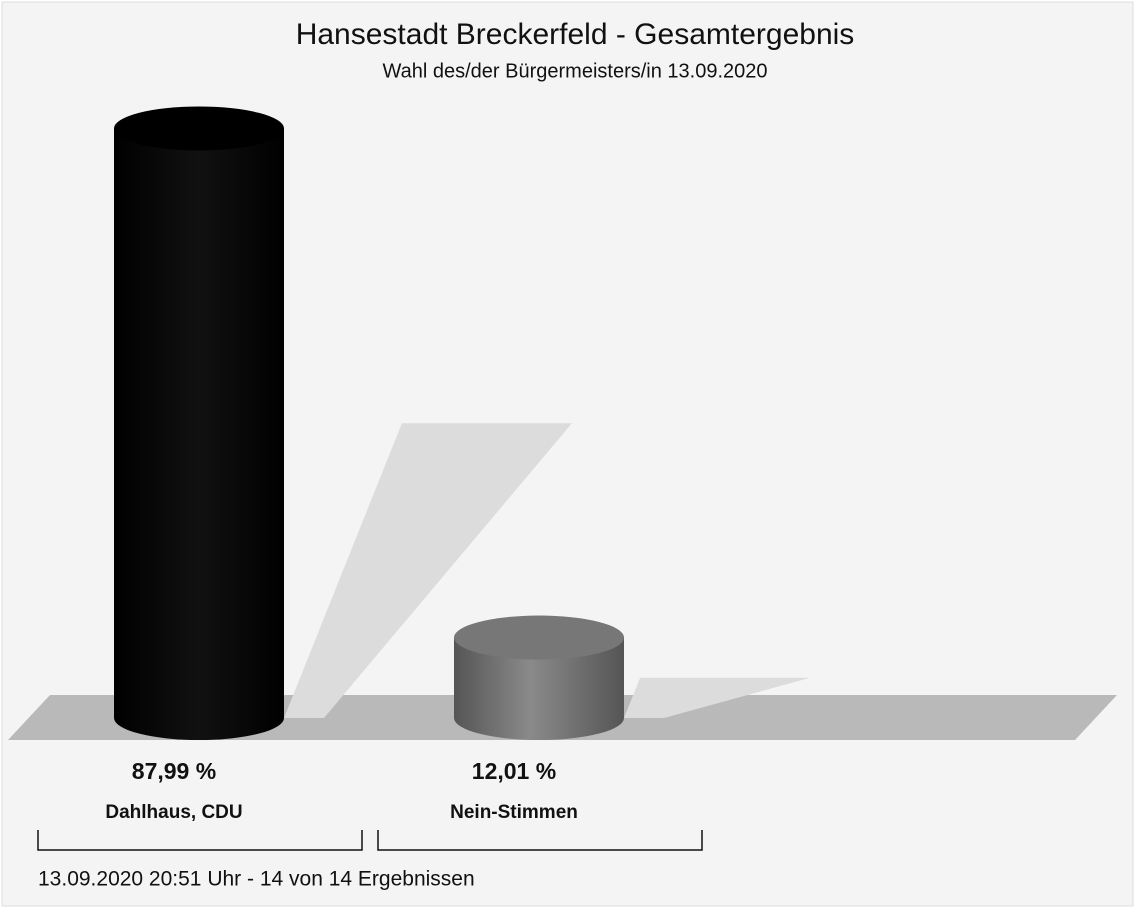 Image resolution: width=1135 pixels, height=908 pixels. What do you see at coordinates (575, 34) in the screenshot?
I see `chart-title: Hansestadt Breckerfeld - Gesamtergebnis` at bounding box center [575, 34].